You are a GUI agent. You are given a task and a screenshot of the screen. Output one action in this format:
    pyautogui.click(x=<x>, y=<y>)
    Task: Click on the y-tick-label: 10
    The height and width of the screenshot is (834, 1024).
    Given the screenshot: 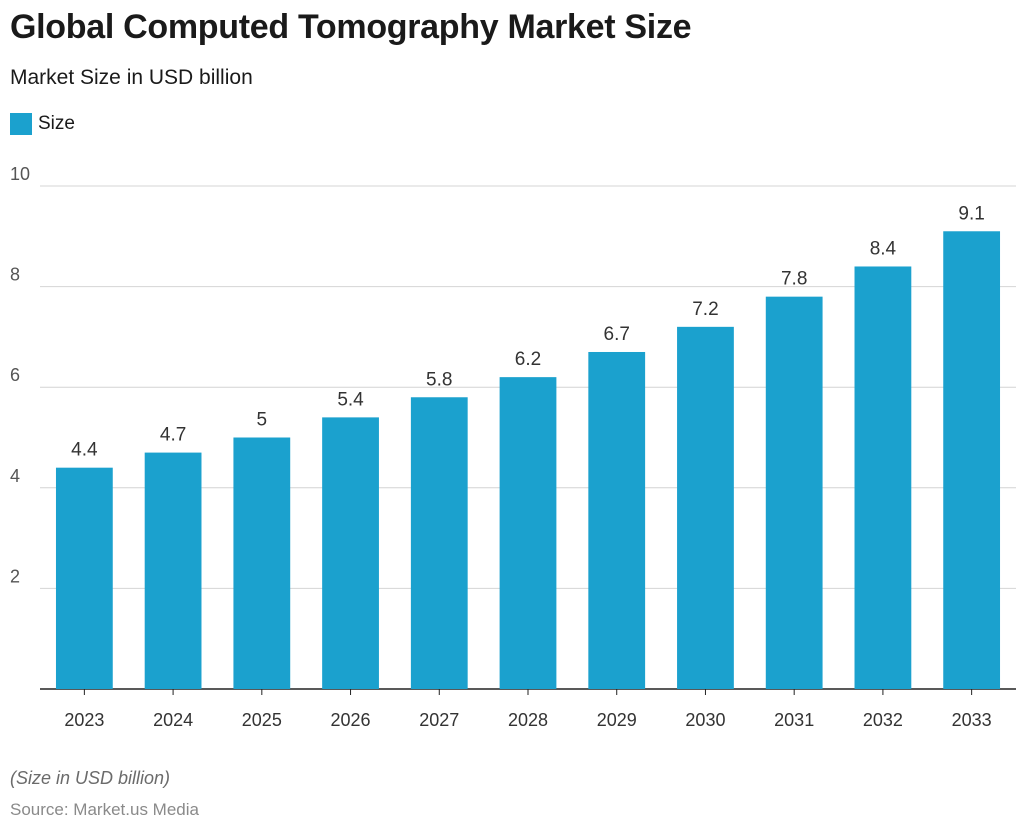 What is the action you would take?
    pyautogui.click(x=20, y=174)
    